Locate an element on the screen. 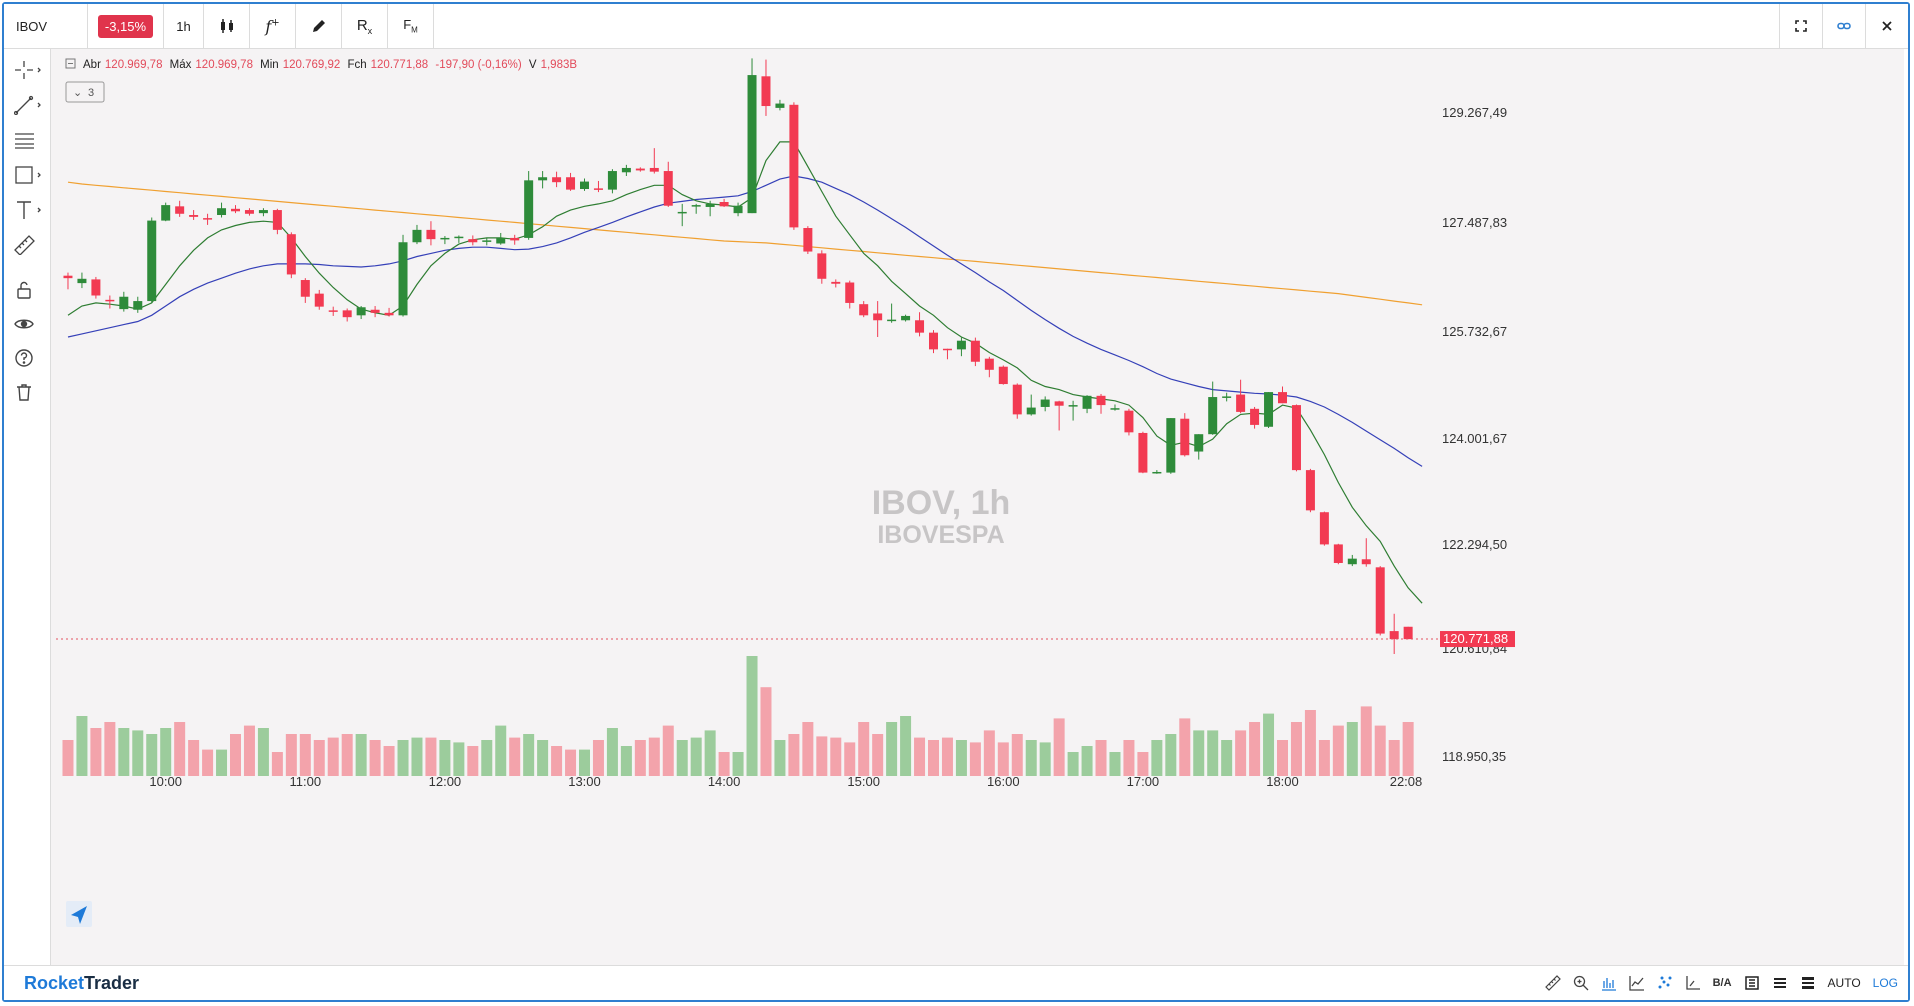  x-axis-tick-label: 12:00 is located at coordinates (445, 781).